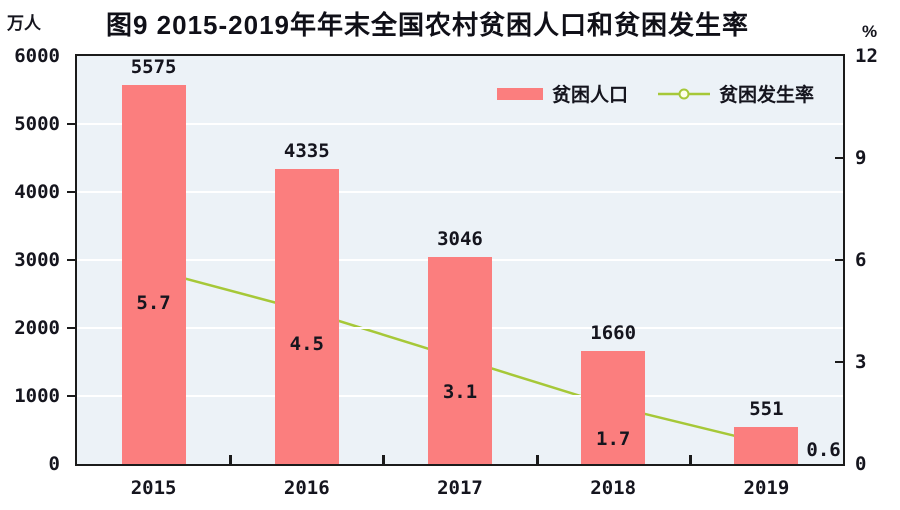  What do you see at coordinates (766, 445) in the screenshot?
I see `bar-2019` at bounding box center [766, 445].